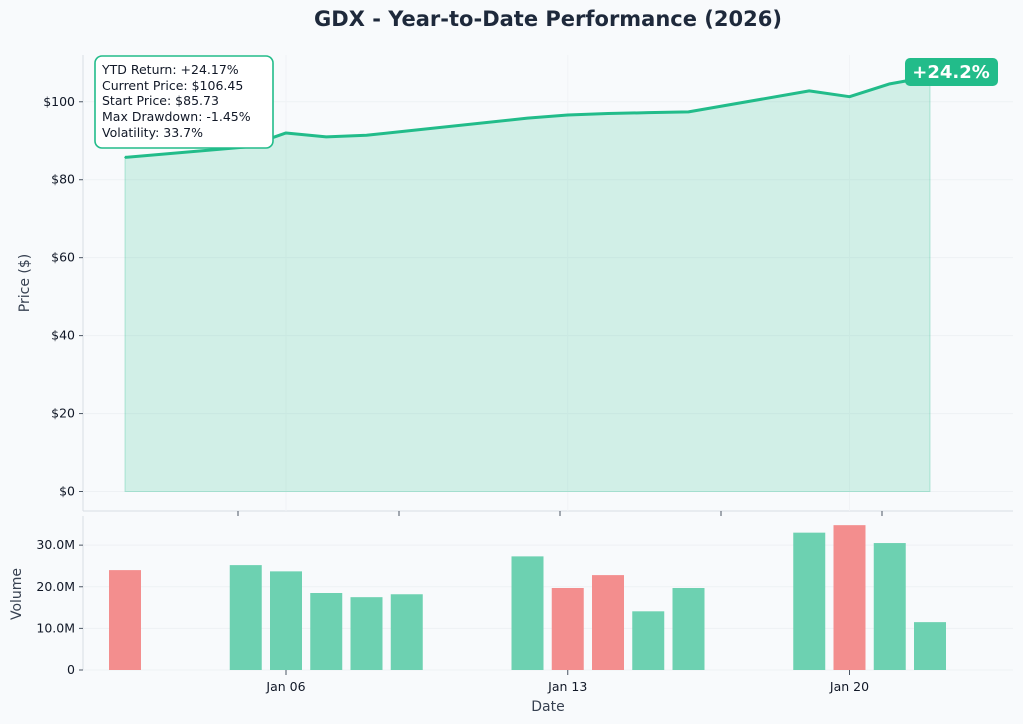 Image resolution: width=1023 pixels, height=724 pixels. I want to click on price-y-axis-label: Price ($), so click(25, 283).